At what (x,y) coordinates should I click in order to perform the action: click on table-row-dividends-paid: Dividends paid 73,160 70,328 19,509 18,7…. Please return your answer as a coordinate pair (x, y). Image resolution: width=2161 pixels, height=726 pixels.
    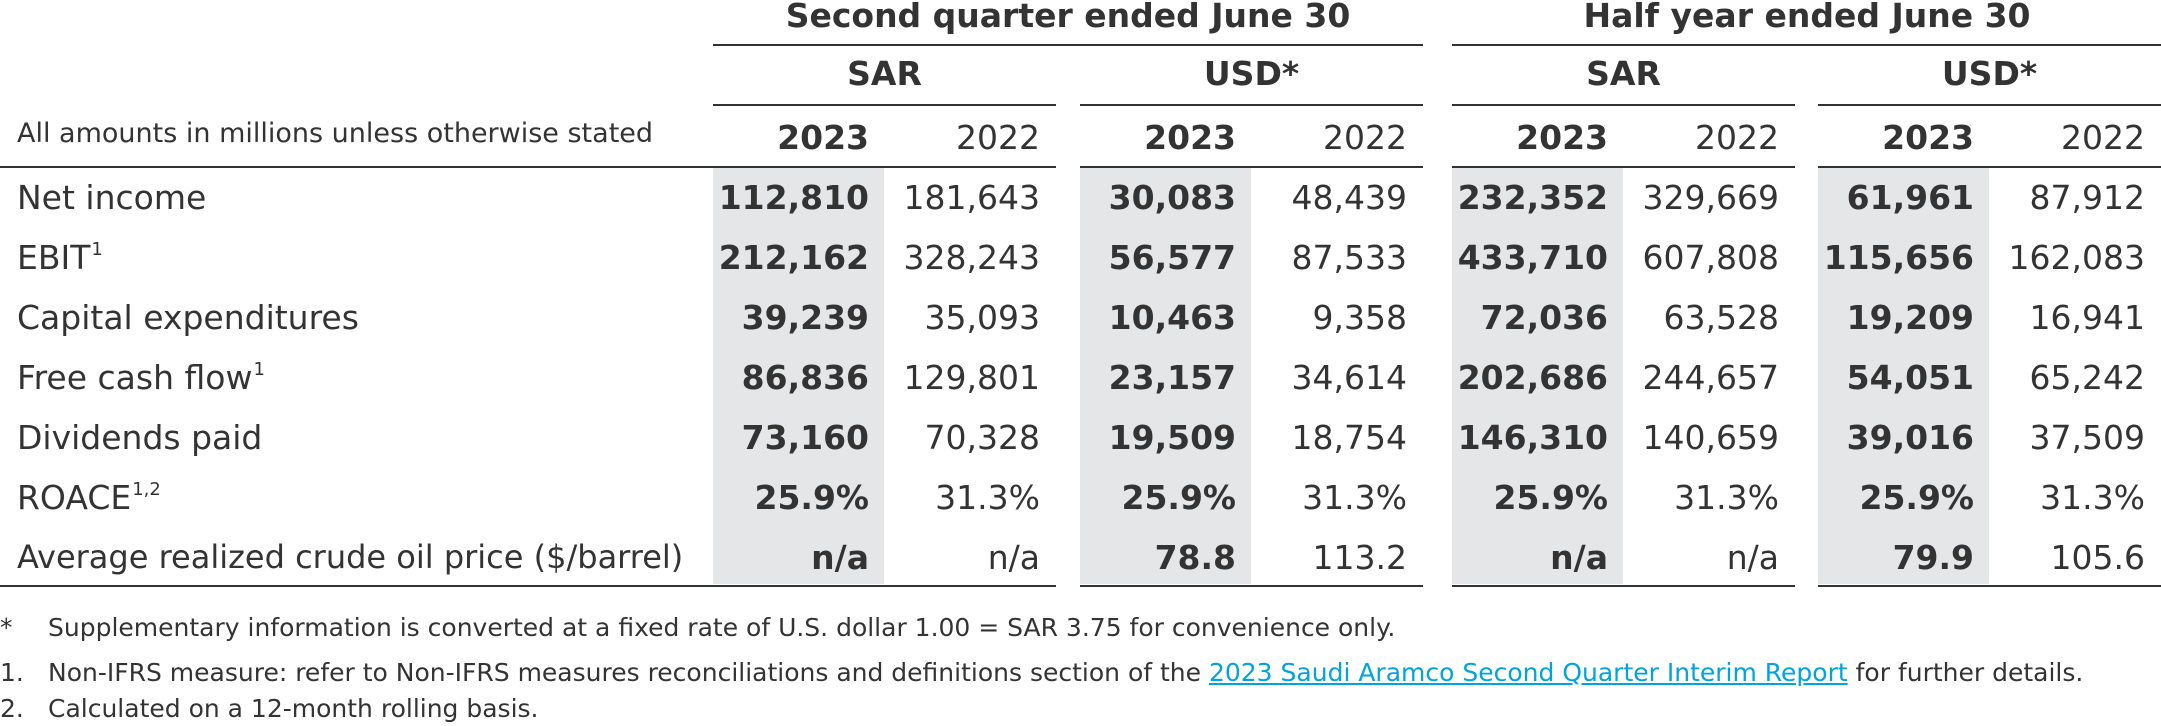
    Looking at the image, I should click on (1080, 438).